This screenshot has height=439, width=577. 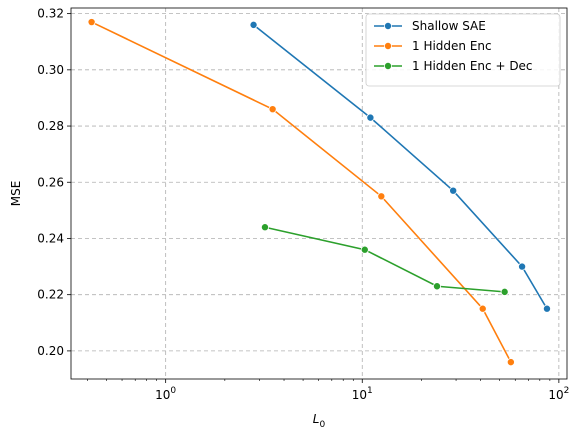 I want to click on x-tick-label: 10¹, so click(x=362, y=394).